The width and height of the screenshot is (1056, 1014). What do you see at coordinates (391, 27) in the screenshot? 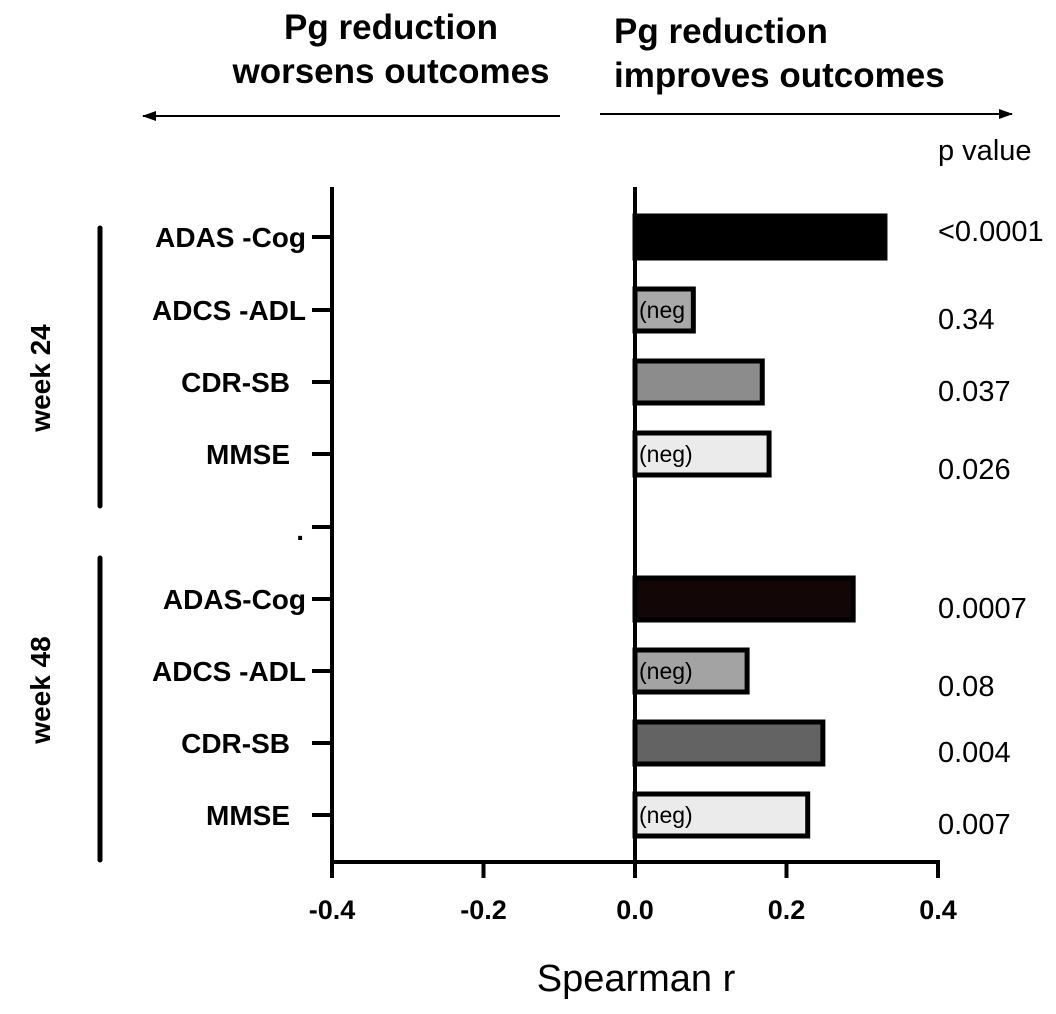
I see `header-worsens-line1: Pg reduction` at bounding box center [391, 27].